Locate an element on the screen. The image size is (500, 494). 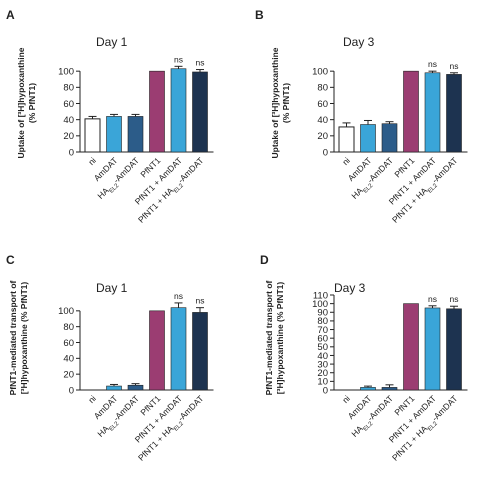
y-tick-label: 30 is located at coordinates (322, 364).